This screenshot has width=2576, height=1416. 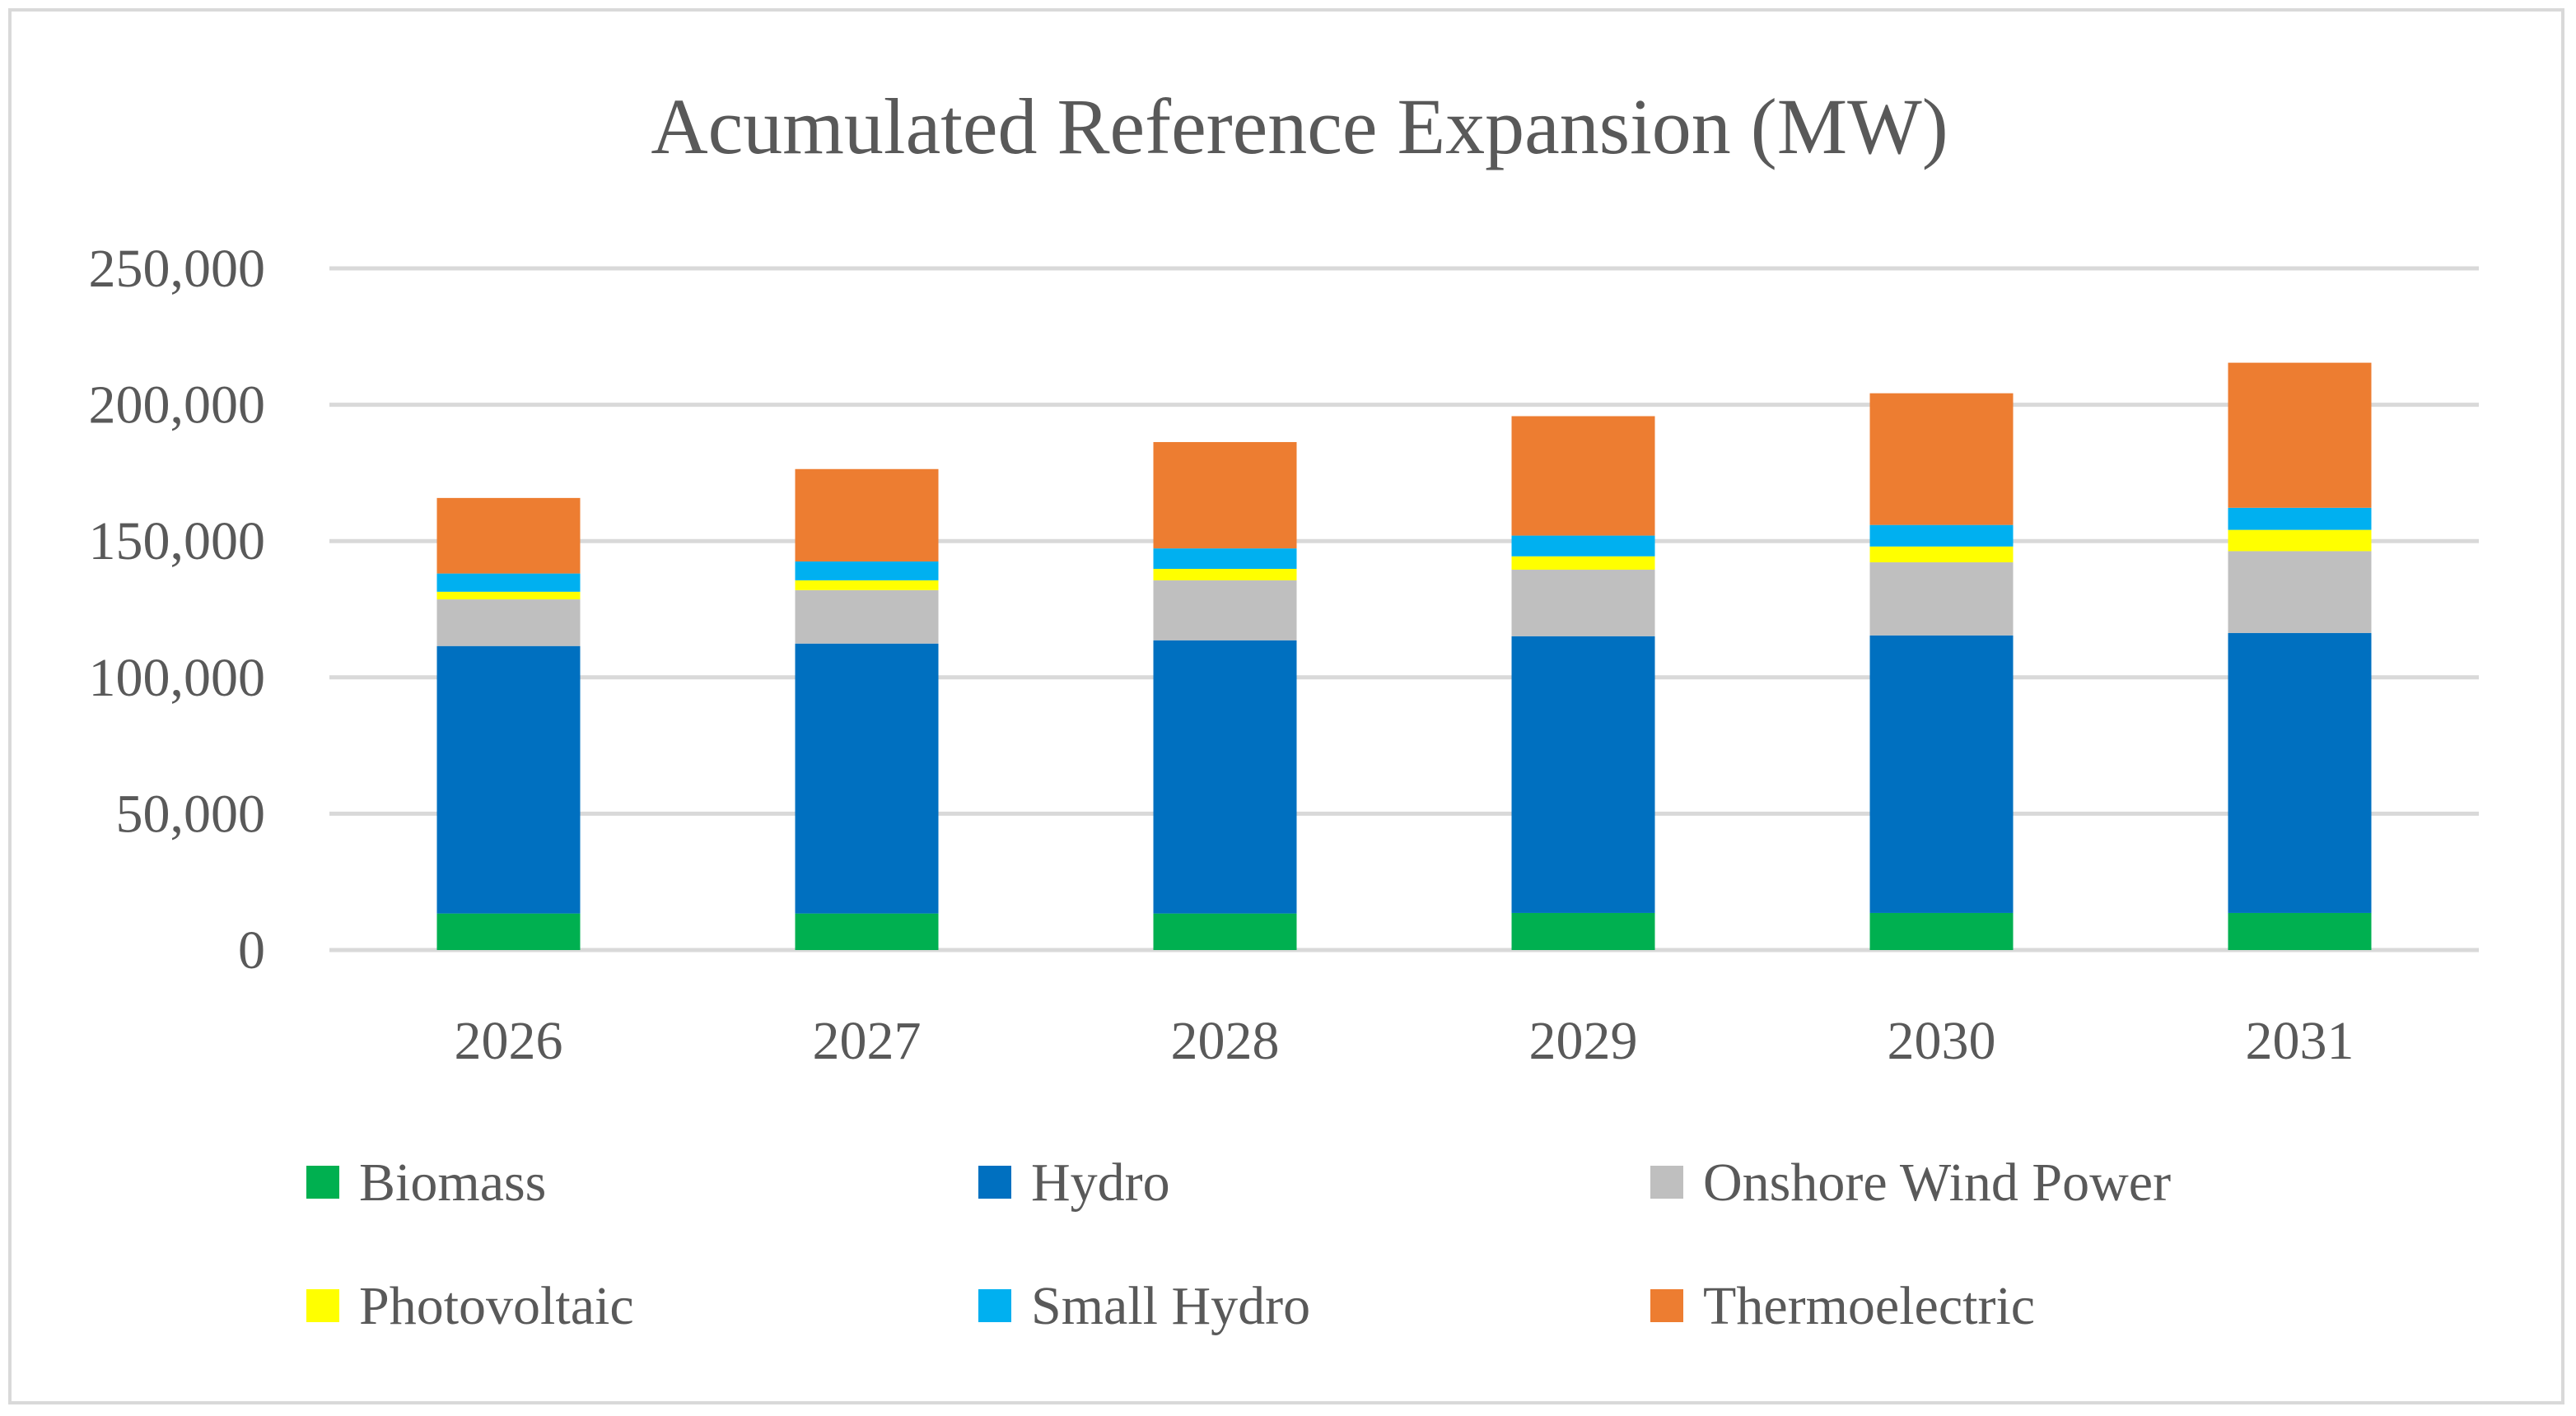 What do you see at coordinates (1404, 1041) in the screenshot?
I see `x-axis-ticks: 2026 2027 2028 2029 2030 2031` at bounding box center [1404, 1041].